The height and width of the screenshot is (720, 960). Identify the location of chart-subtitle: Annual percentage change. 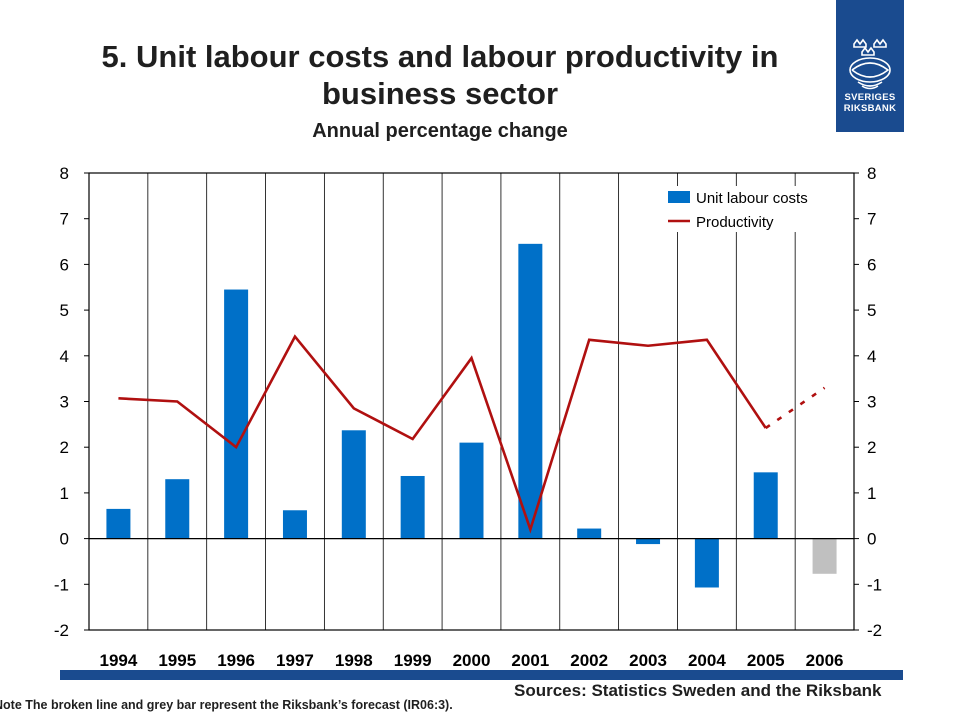
(440, 131).